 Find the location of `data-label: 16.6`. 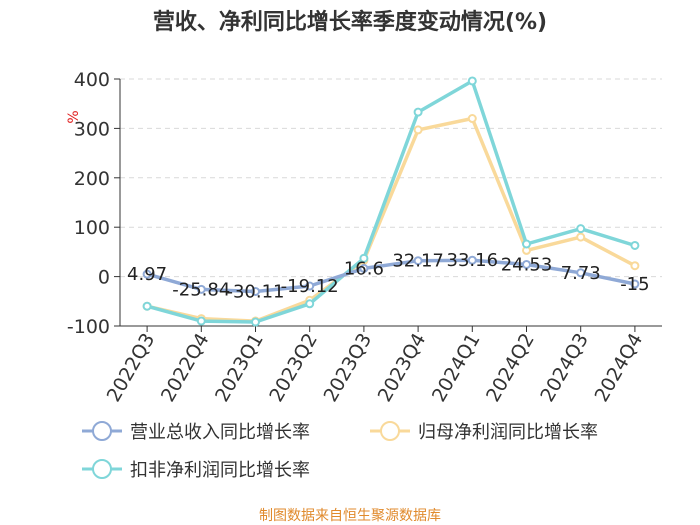

data-label: 16.6 is located at coordinates (364, 268).